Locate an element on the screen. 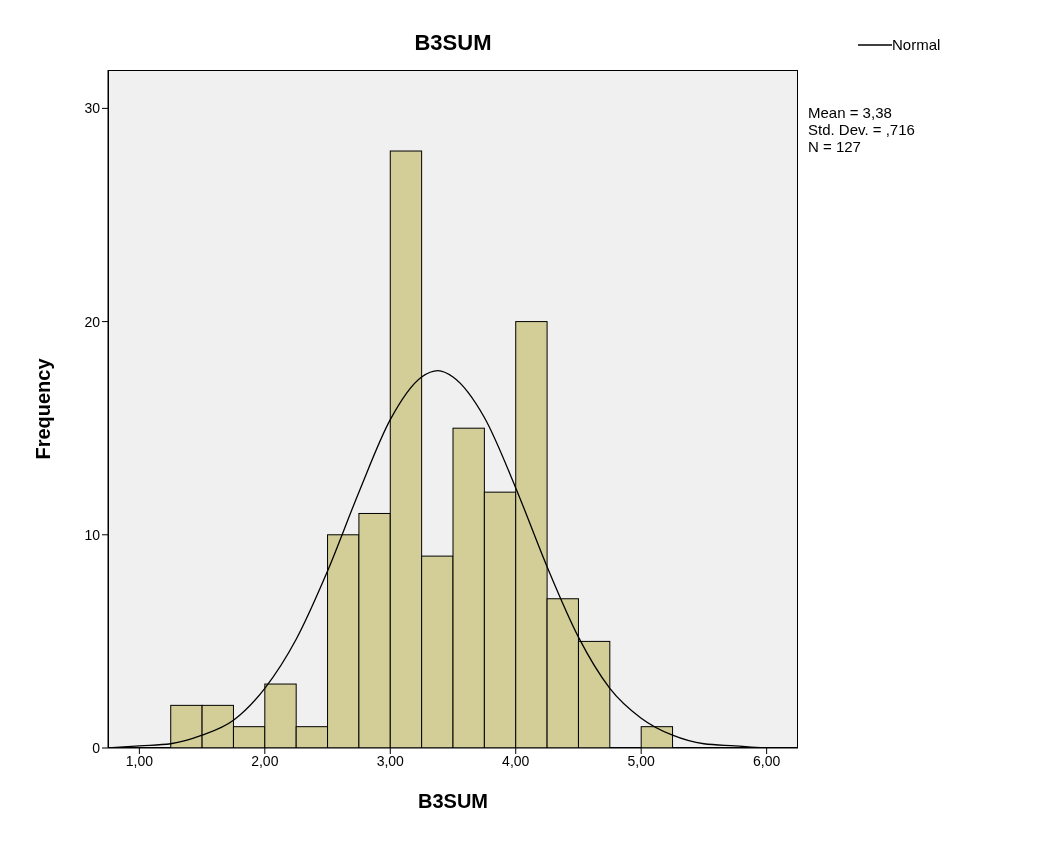 The width and height of the screenshot is (1044, 843). y-tick-label: 0 is located at coordinates (96, 747).